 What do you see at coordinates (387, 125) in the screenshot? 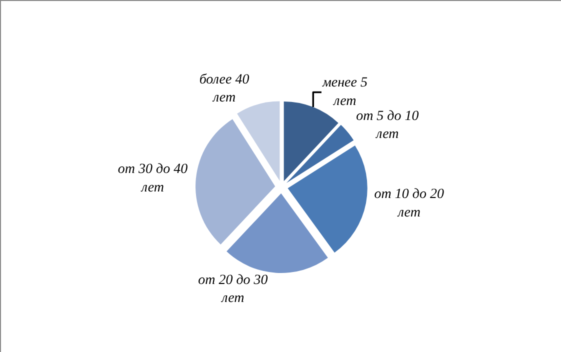
I see `slice-label: от 5 до 10 лет` at bounding box center [387, 125].